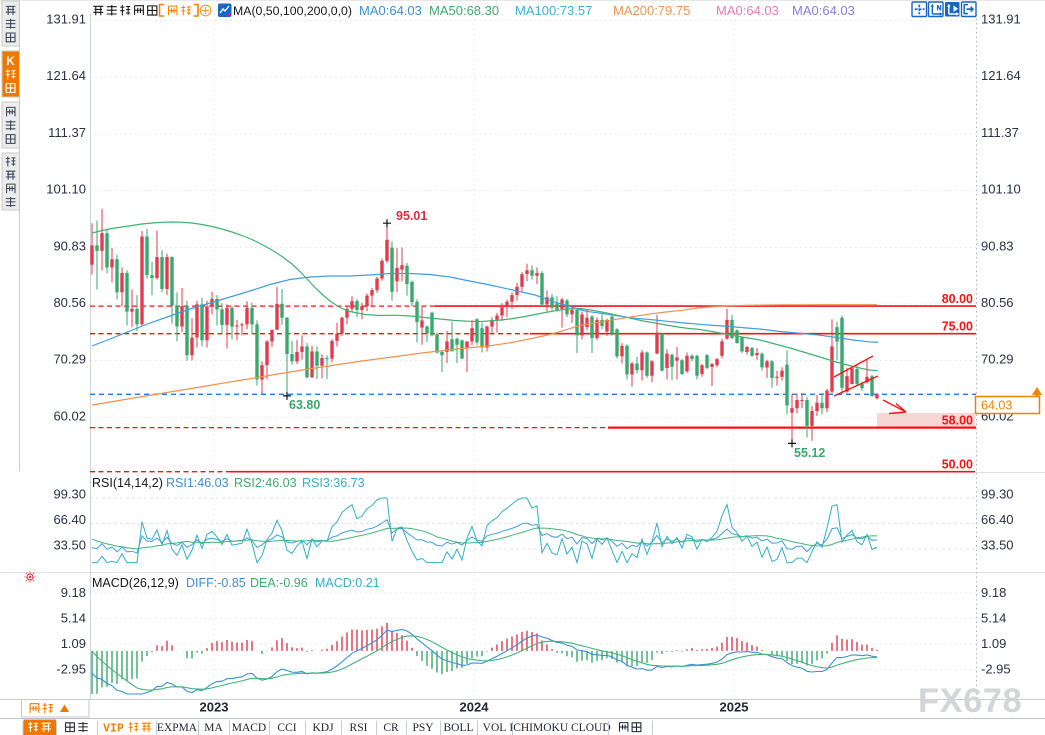  I want to click on svg-text: RSI(14,14,2), so click(127, 483).